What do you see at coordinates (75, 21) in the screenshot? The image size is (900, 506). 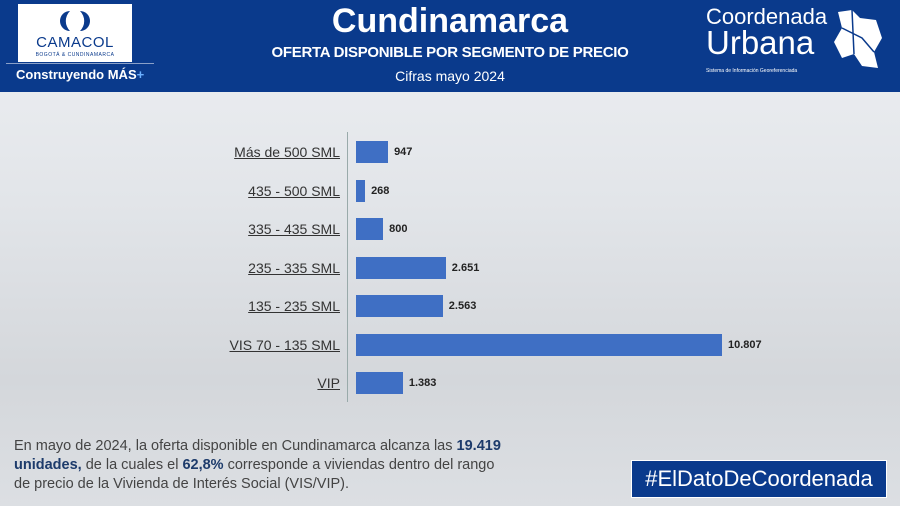 I see `camacol-mark-icon` at bounding box center [75, 21].